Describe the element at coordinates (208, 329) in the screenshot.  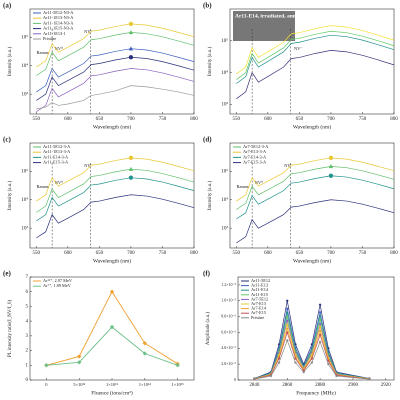
I see `y-axis-label: Amplitude (a.u.)` at that location.